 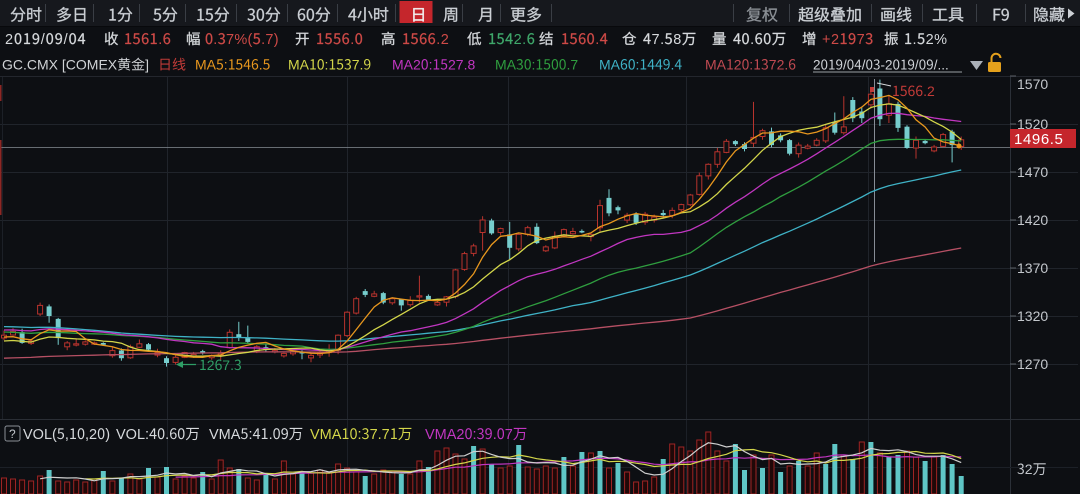 I want to click on svg-text: 2., so click(x=520, y=40).